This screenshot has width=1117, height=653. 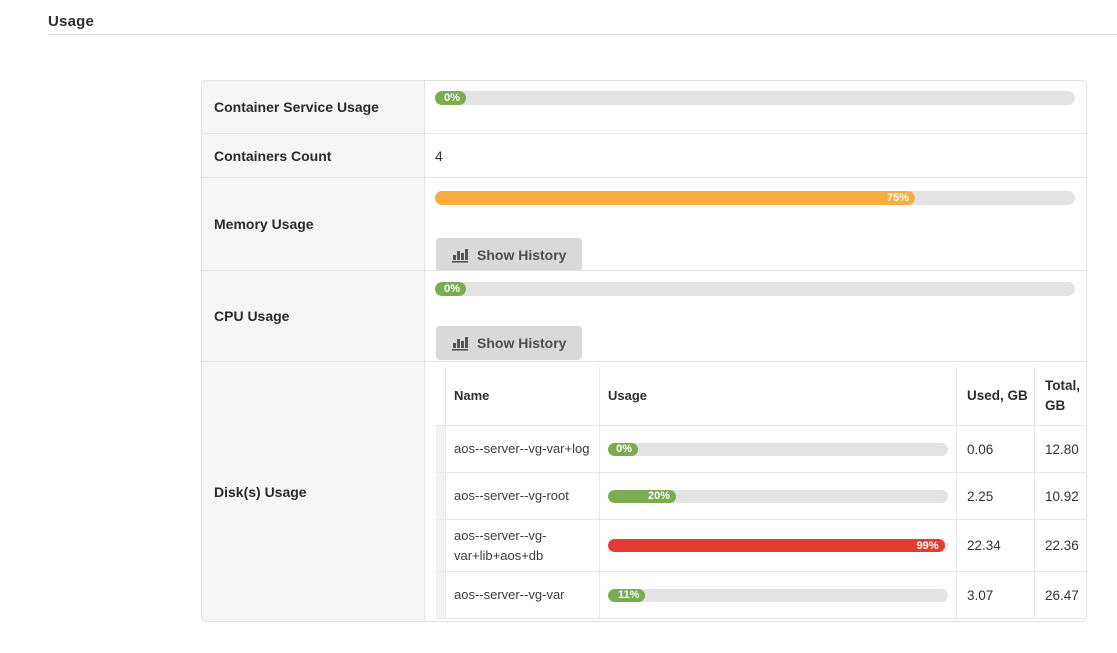 I want to click on memory-usage-bar: 75%, so click(x=755, y=198).